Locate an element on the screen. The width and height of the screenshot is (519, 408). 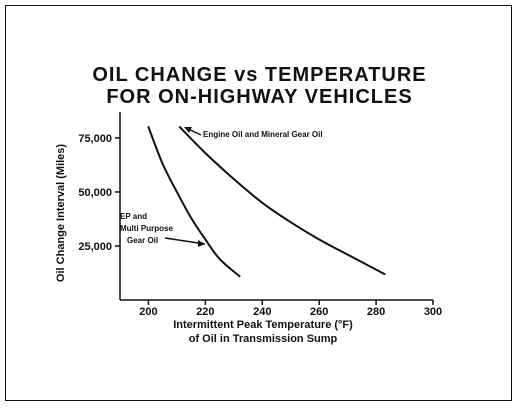
x-tick-label: 220 is located at coordinates (205, 312).